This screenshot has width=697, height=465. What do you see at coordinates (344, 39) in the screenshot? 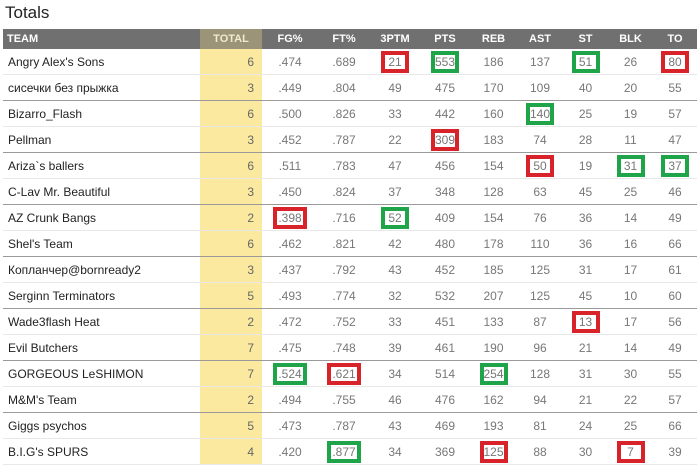
I see `column-header-ft-pct: FT%` at bounding box center [344, 39].